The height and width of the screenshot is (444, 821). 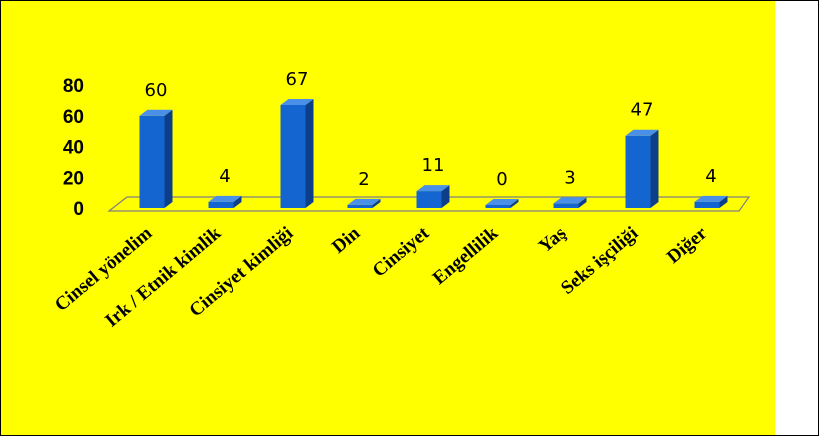 What do you see at coordinates (73, 117) in the screenshot?
I see `y-tick-label: 60` at bounding box center [73, 117].